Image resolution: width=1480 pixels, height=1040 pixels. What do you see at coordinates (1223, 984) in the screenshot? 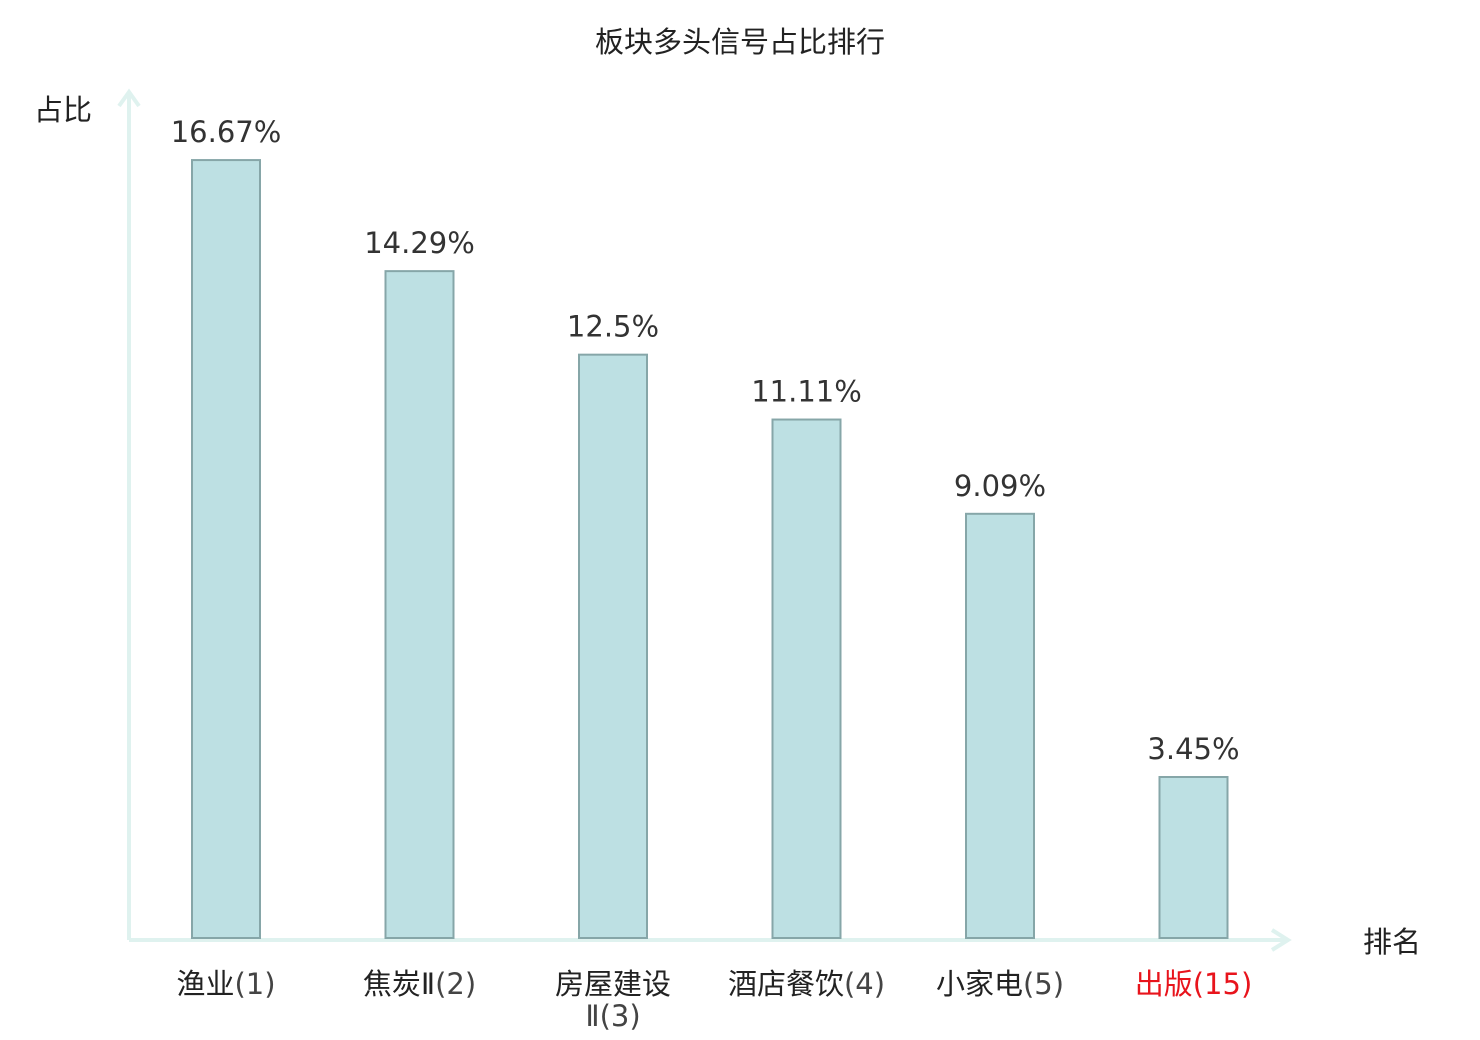
I see `category-rank-6: (15)` at bounding box center [1223, 984].